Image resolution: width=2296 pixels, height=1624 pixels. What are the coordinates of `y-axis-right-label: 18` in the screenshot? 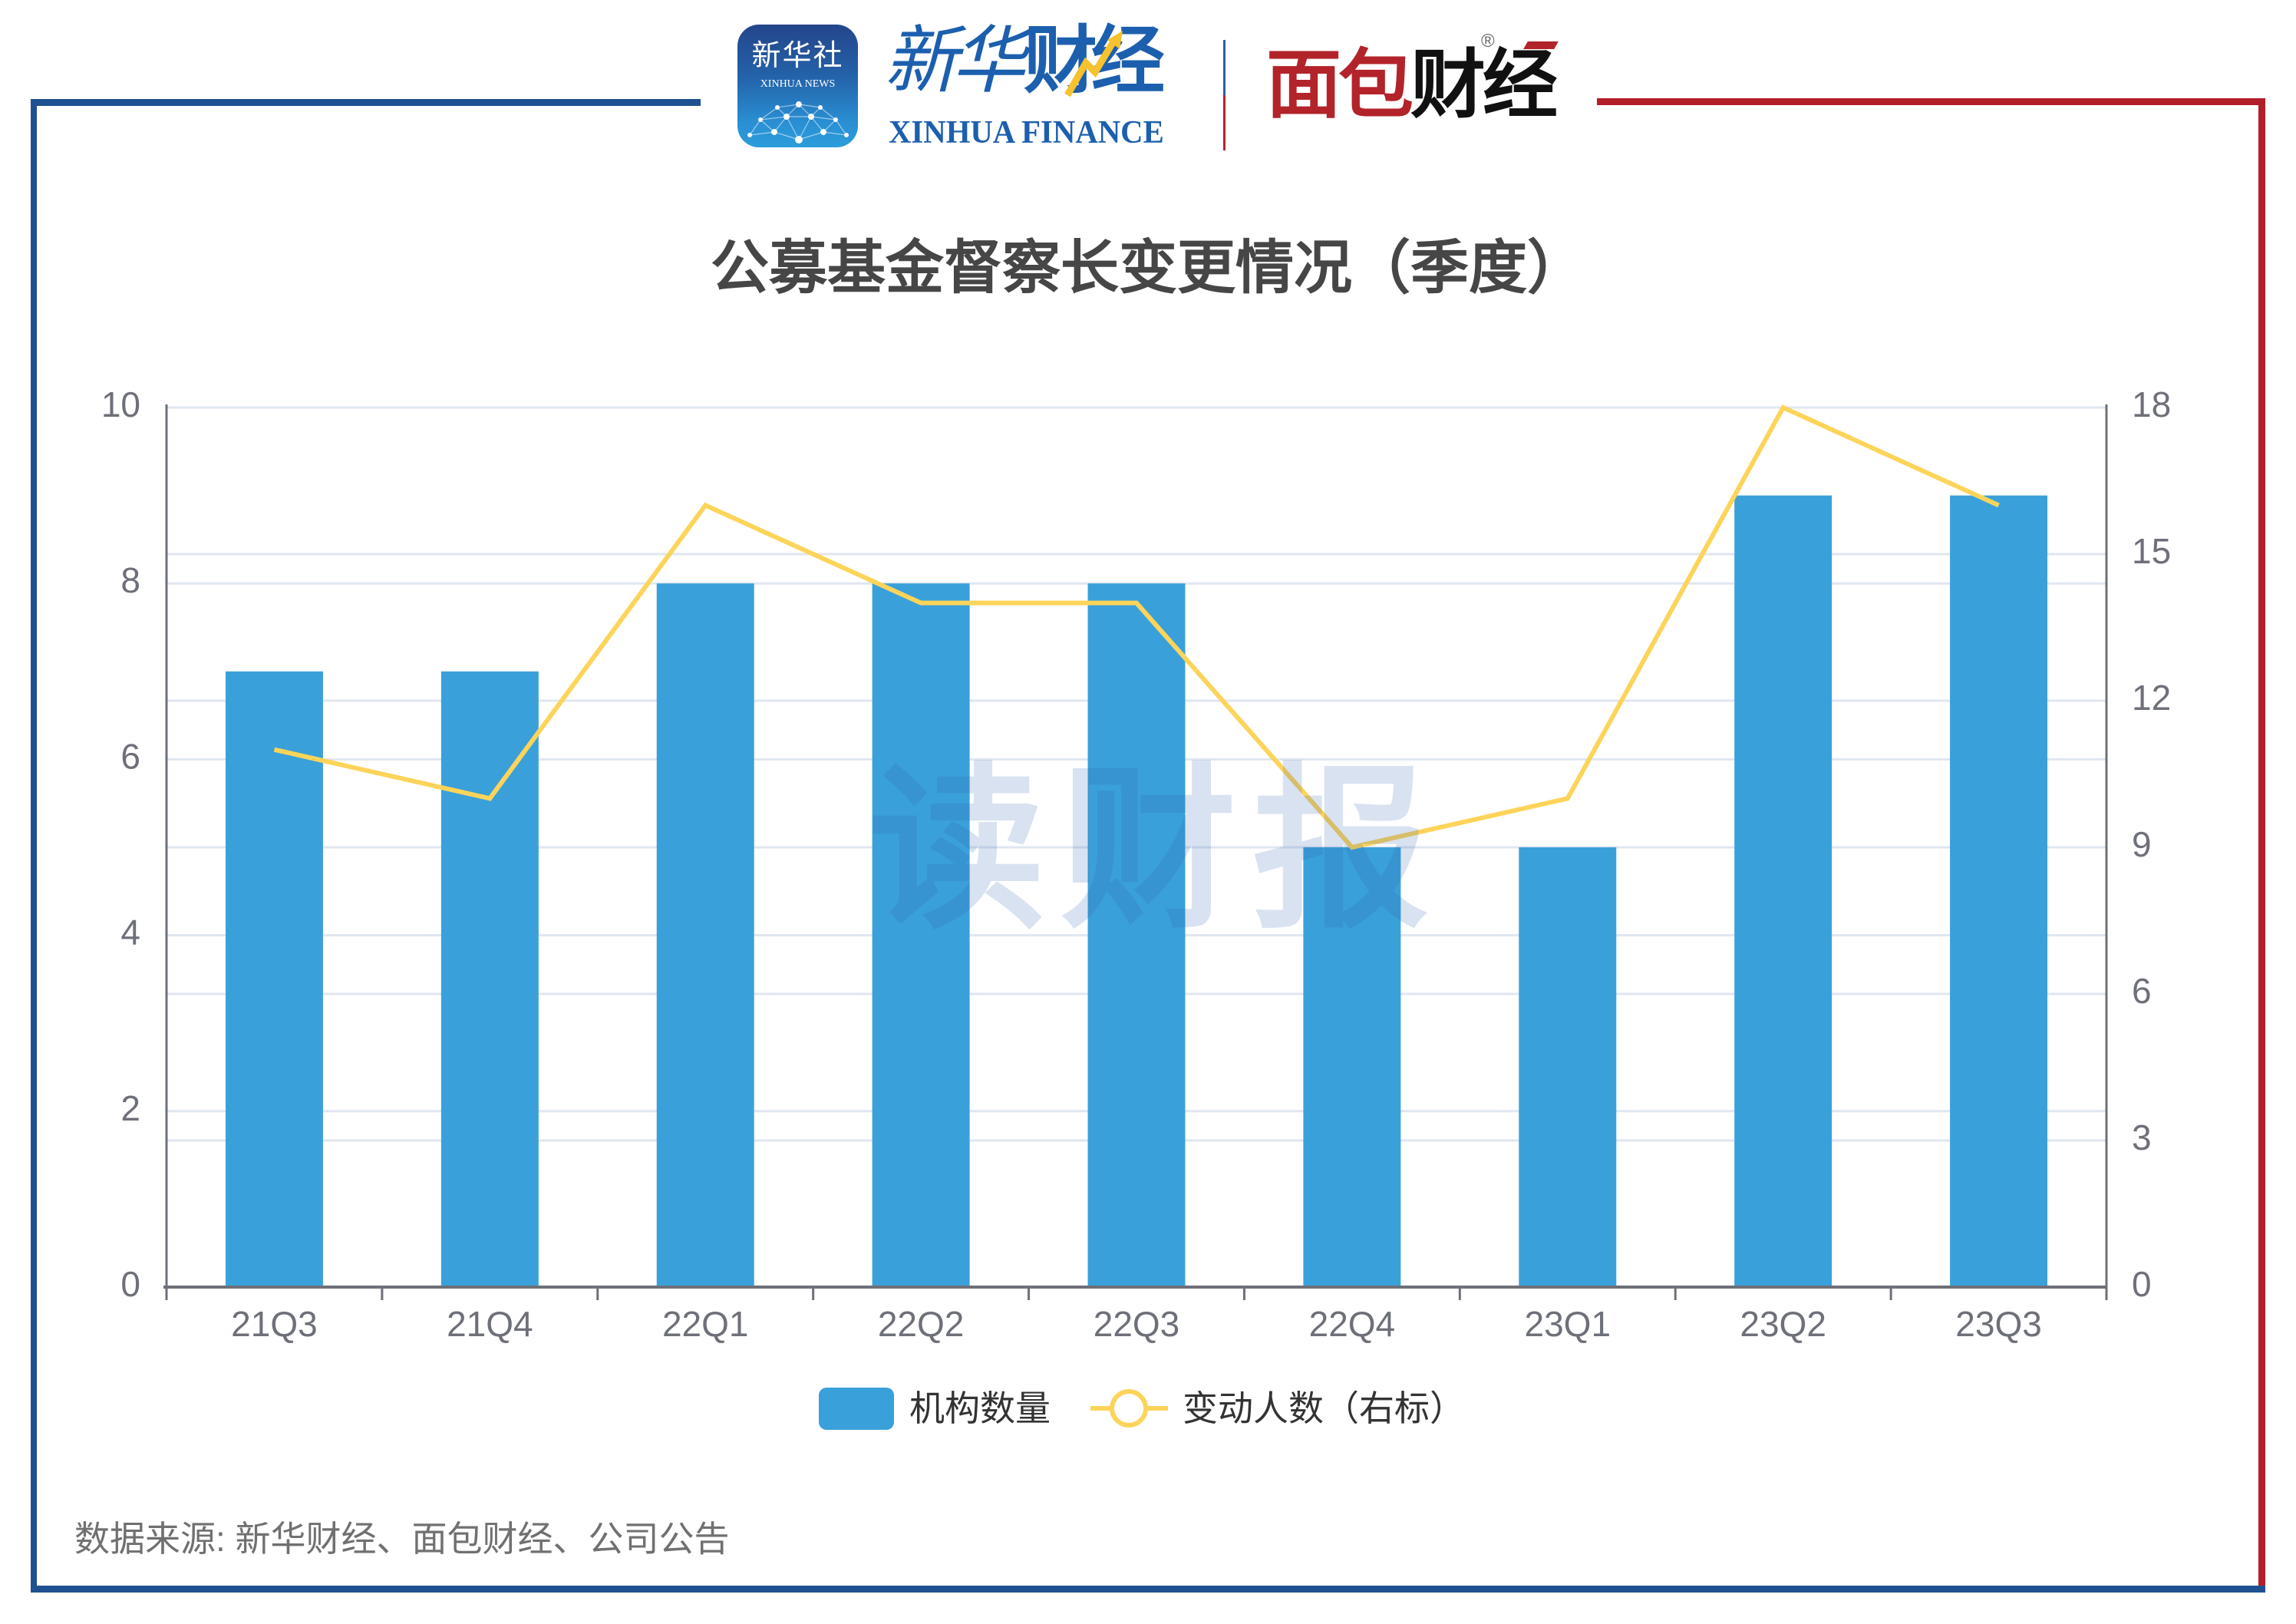 It's located at (2151, 404).